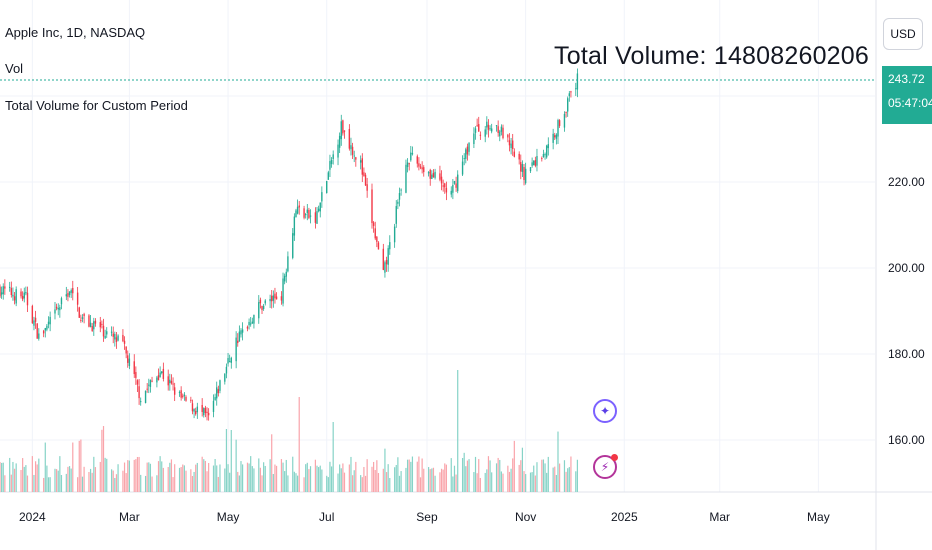 The image size is (932, 550). Describe the element at coordinates (605, 466) in the screenshot. I see `lightning-icon: ⚡` at that location.